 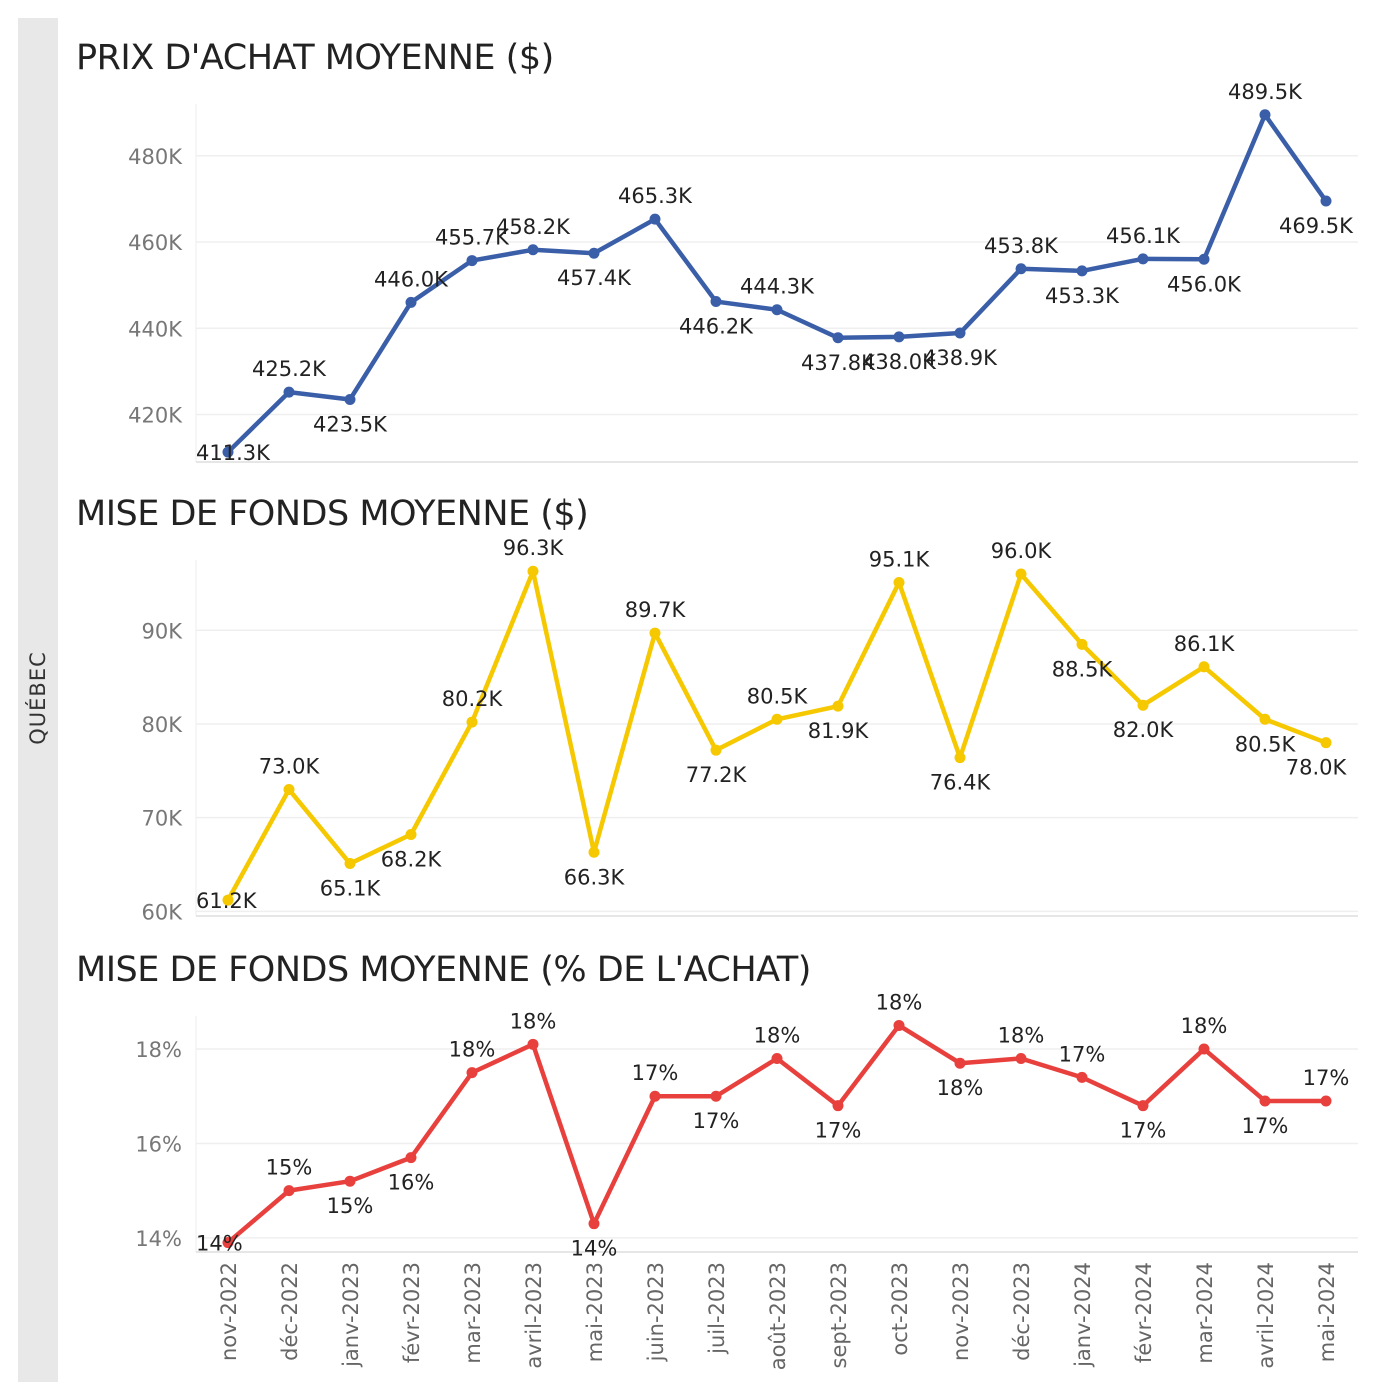 What do you see at coordinates (155, 329) in the screenshot?
I see `y-tick-label-0-1: 440K` at bounding box center [155, 329].